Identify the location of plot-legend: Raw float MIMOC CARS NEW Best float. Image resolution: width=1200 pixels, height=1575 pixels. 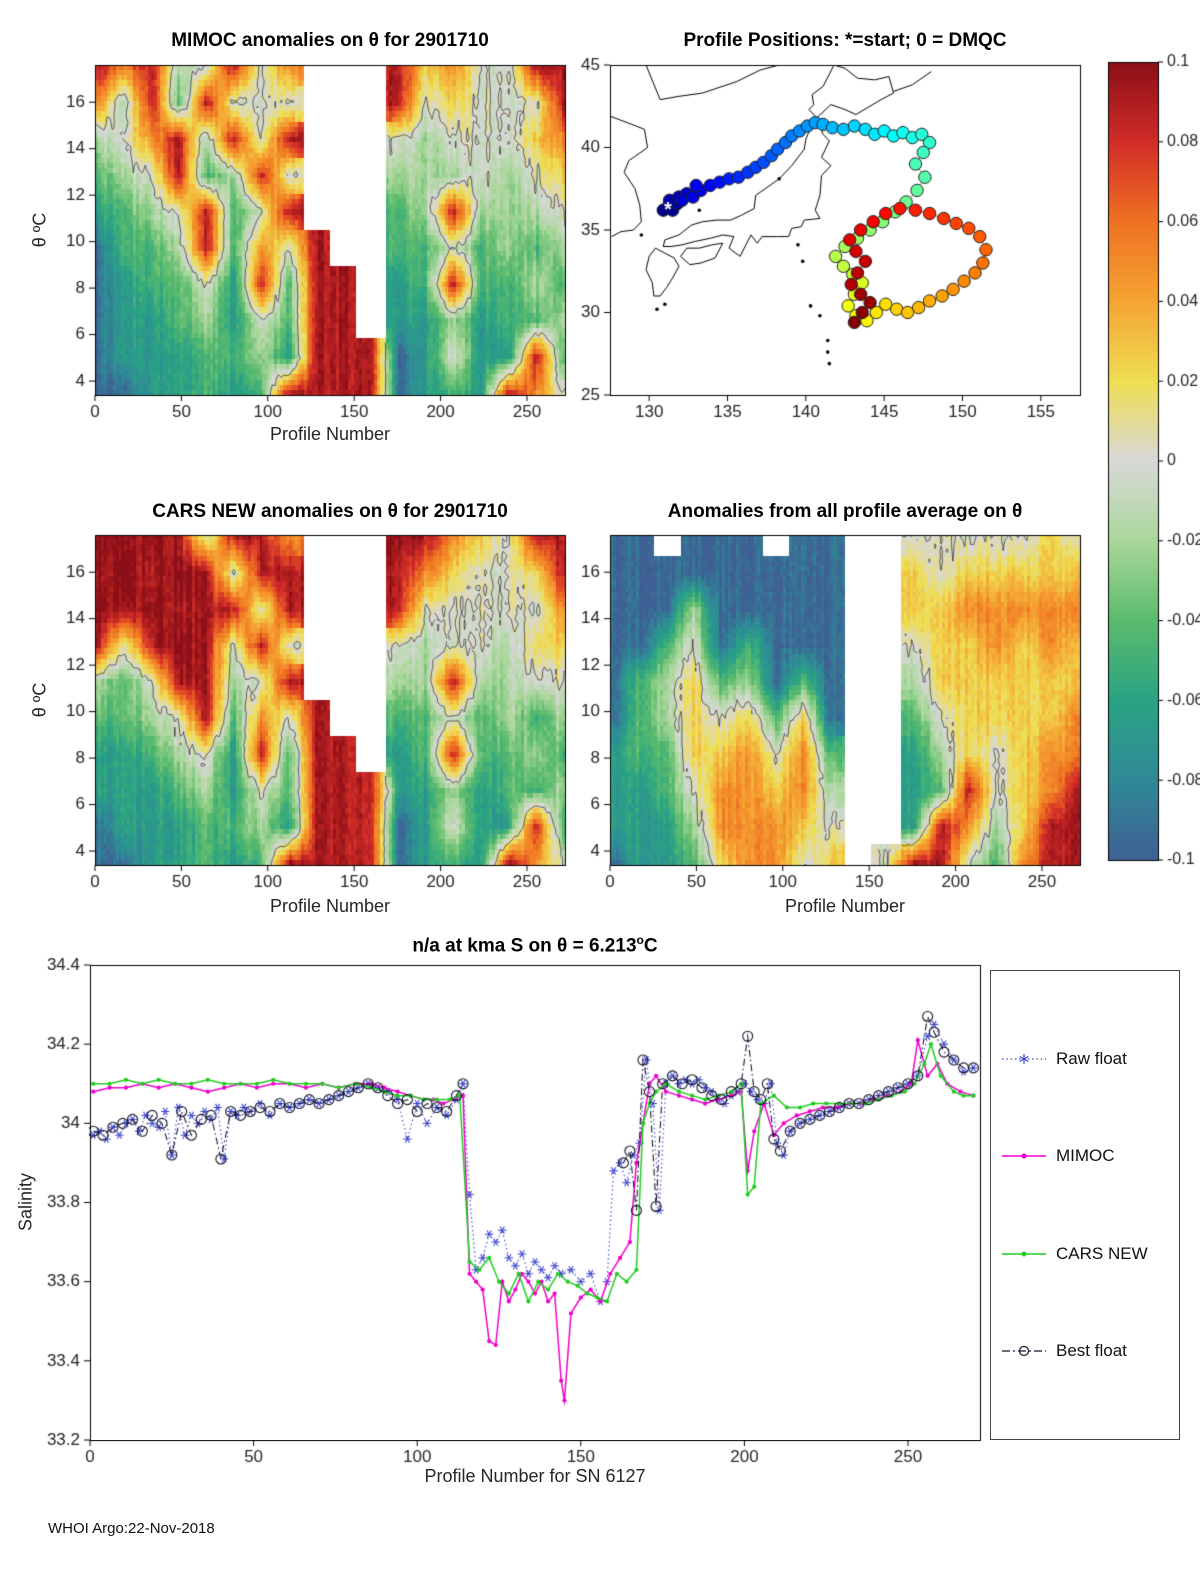
(1085, 1205).